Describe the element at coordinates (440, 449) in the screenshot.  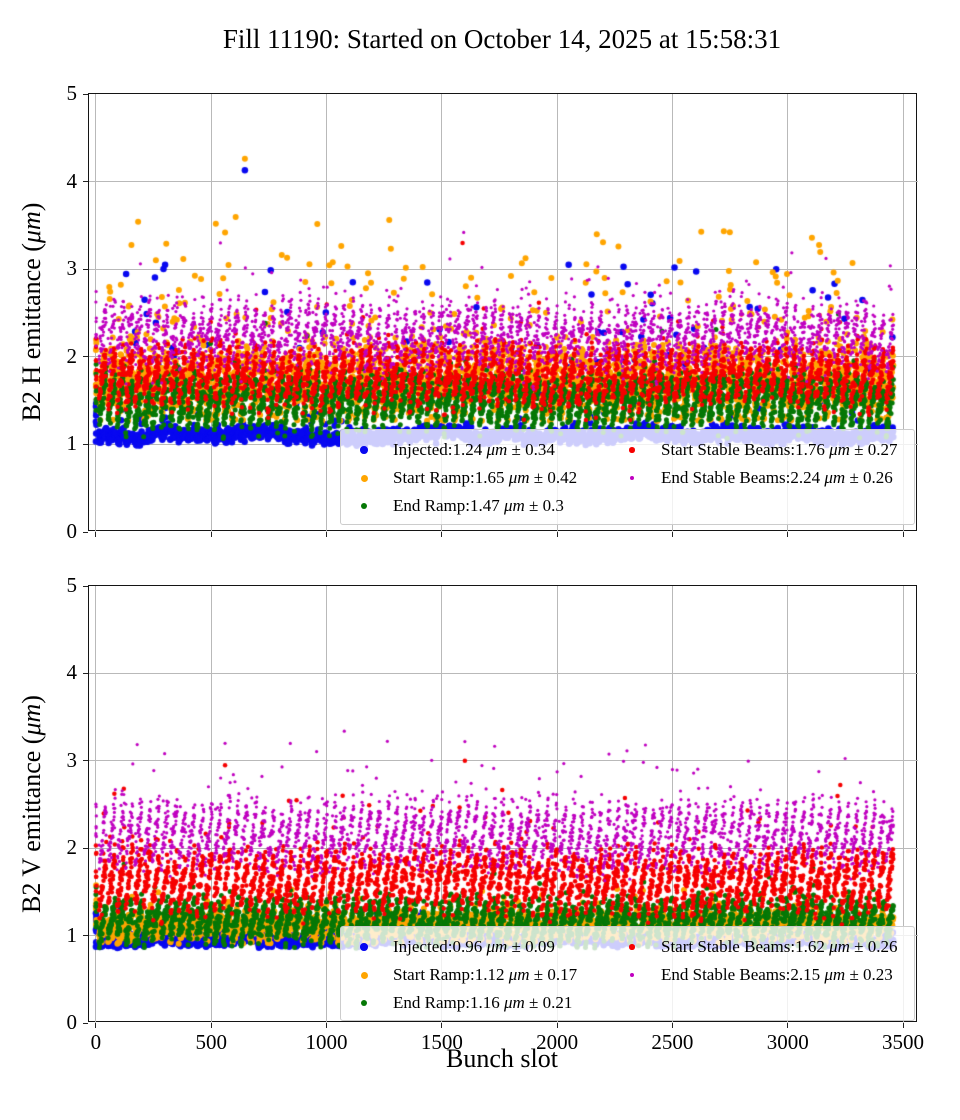
I see `legend-entry-name-value: Injected:1.24` at that location.